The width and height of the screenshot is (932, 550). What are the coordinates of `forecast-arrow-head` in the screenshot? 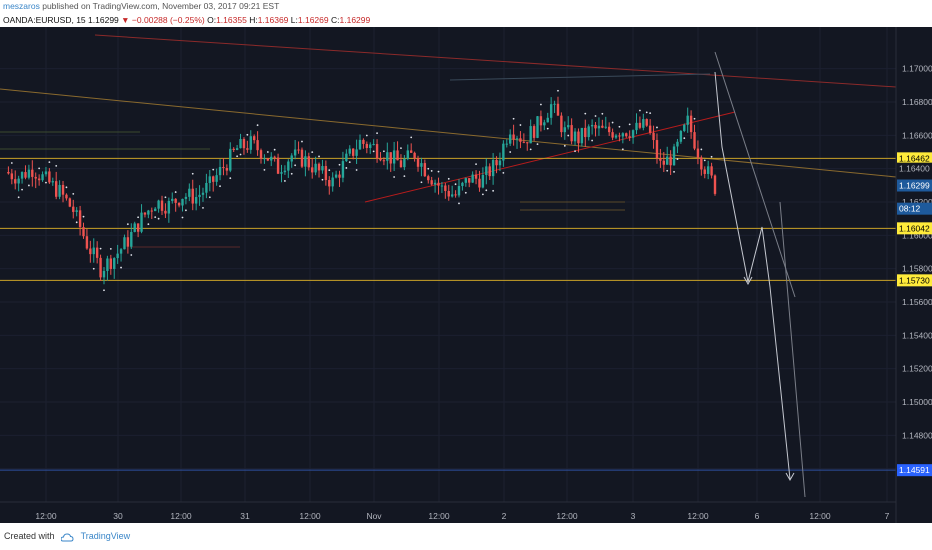 It's located at (790, 477).